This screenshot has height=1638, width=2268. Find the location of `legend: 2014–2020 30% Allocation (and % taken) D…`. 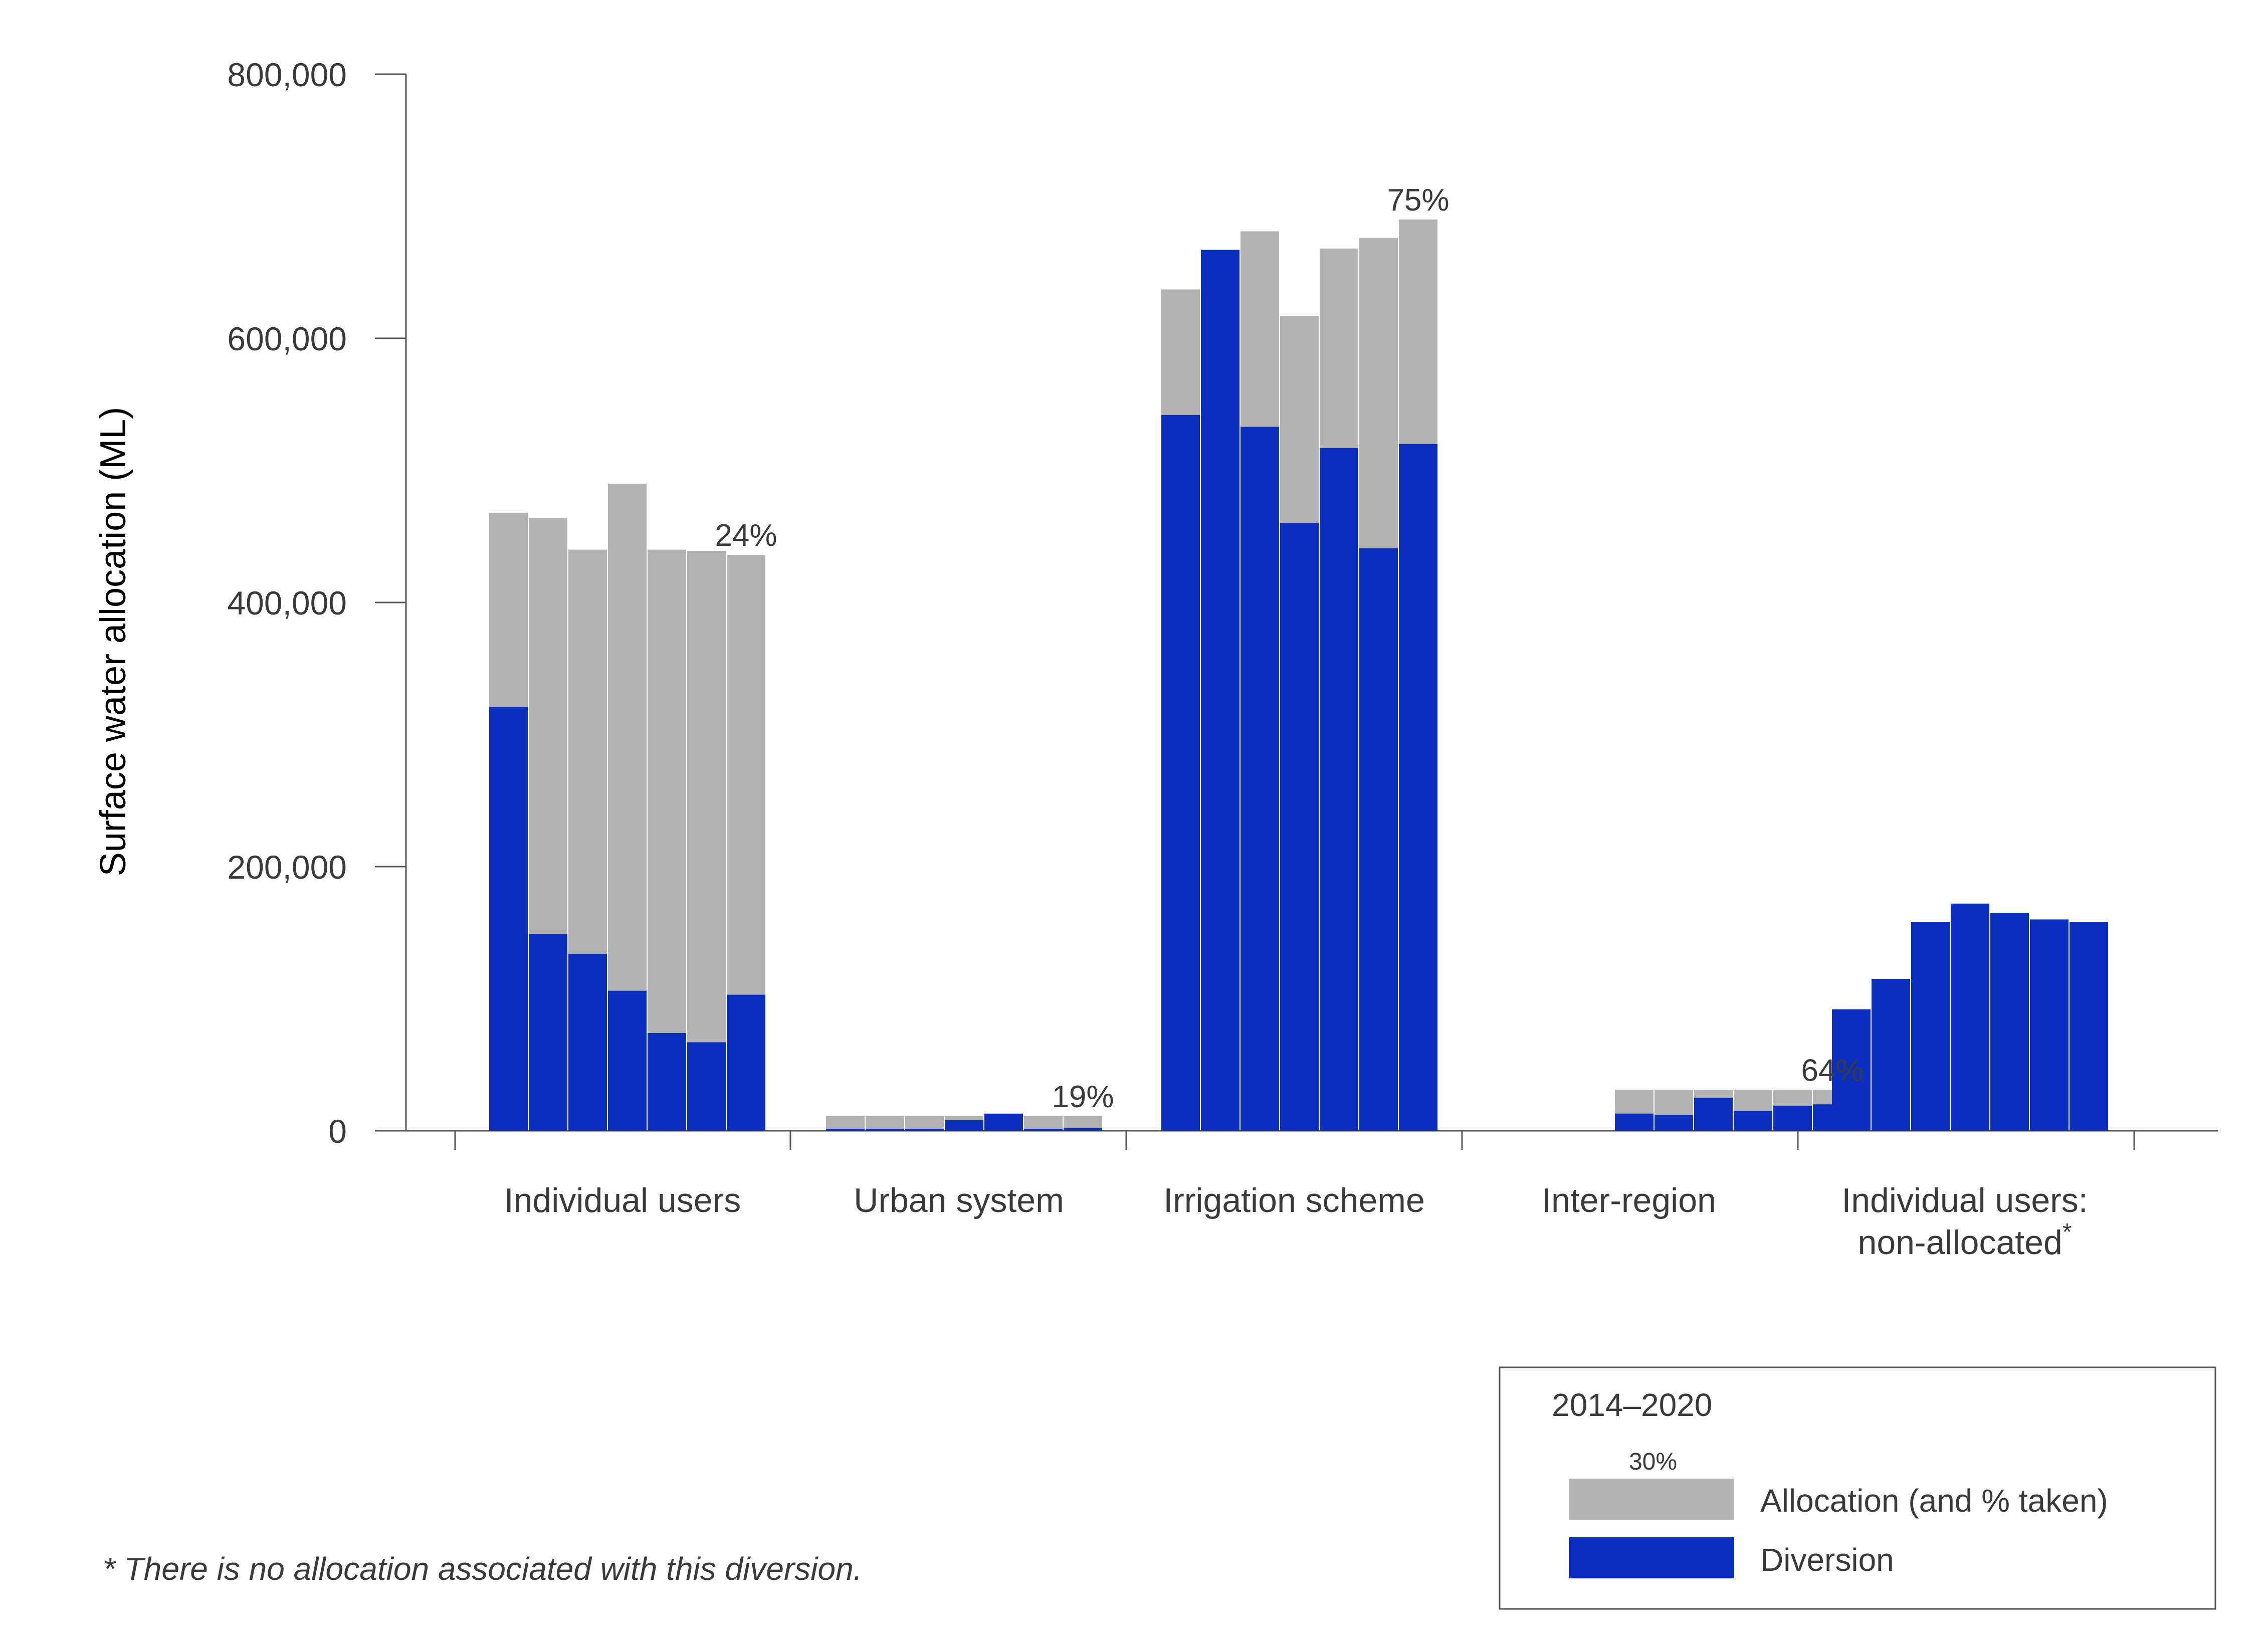

legend: 2014–2020 30% Allocation (and % taken) D… is located at coordinates (1858, 1488).